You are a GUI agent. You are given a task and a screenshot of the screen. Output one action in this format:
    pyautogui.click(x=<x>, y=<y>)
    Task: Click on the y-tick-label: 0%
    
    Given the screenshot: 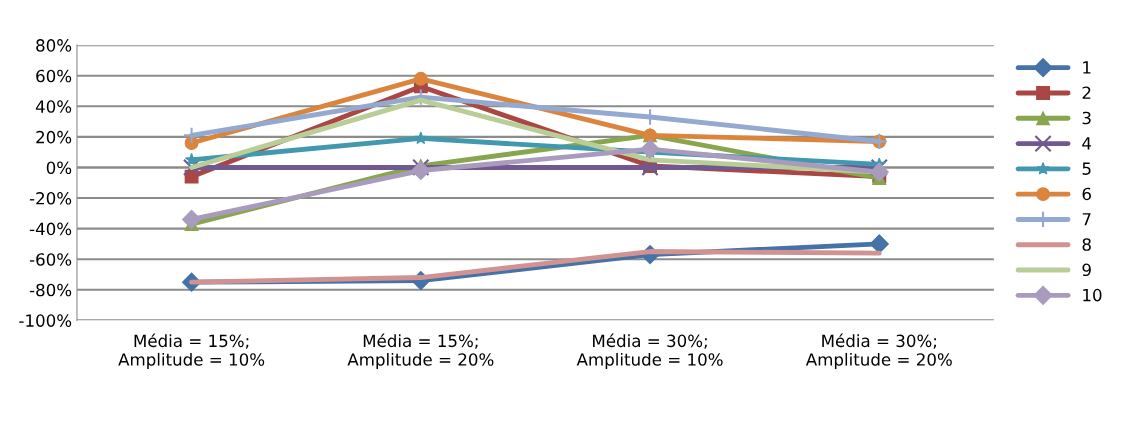 What is the action you would take?
    pyautogui.click(x=59, y=168)
    